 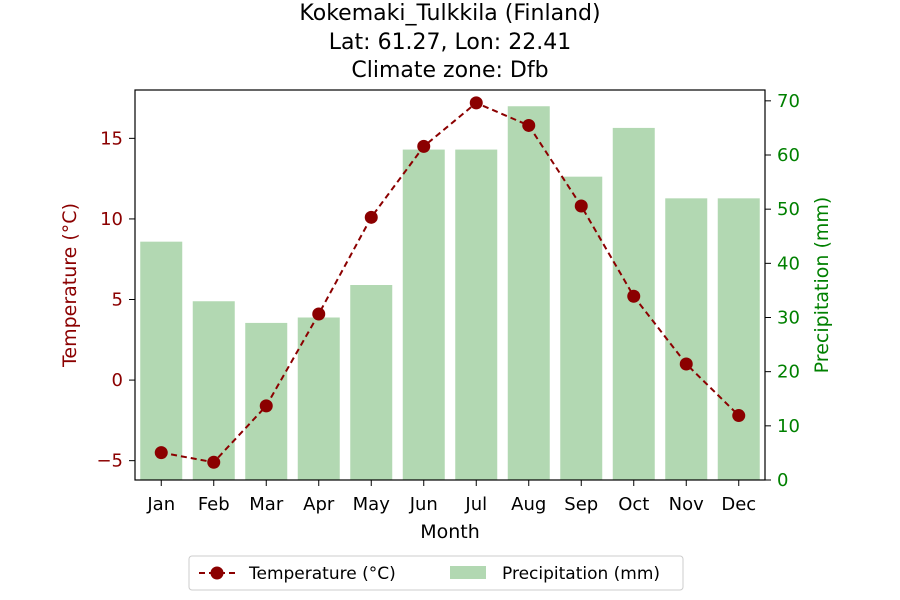 I want to click on temperature-point-mar, so click(x=266, y=406).